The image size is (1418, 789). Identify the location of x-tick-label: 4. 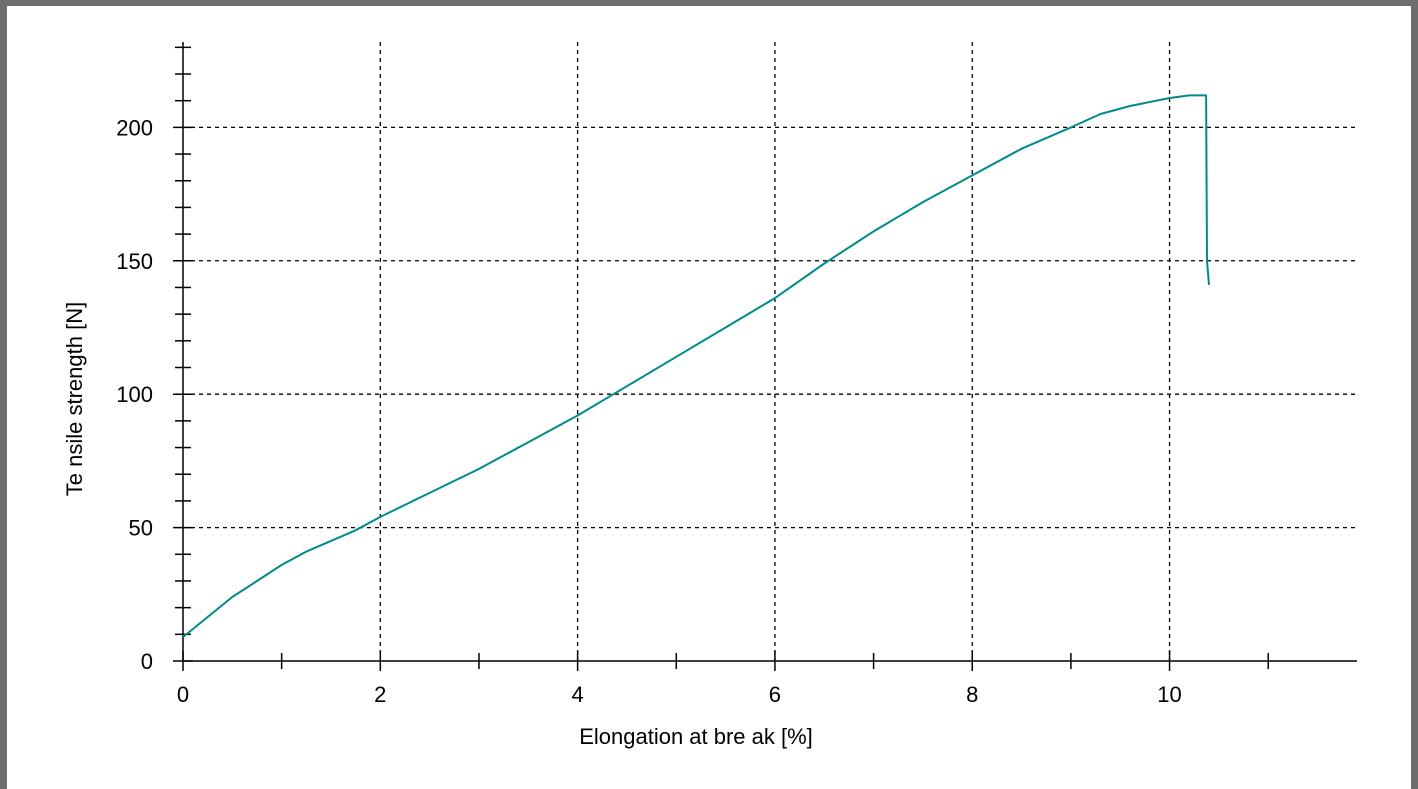
(577, 694).